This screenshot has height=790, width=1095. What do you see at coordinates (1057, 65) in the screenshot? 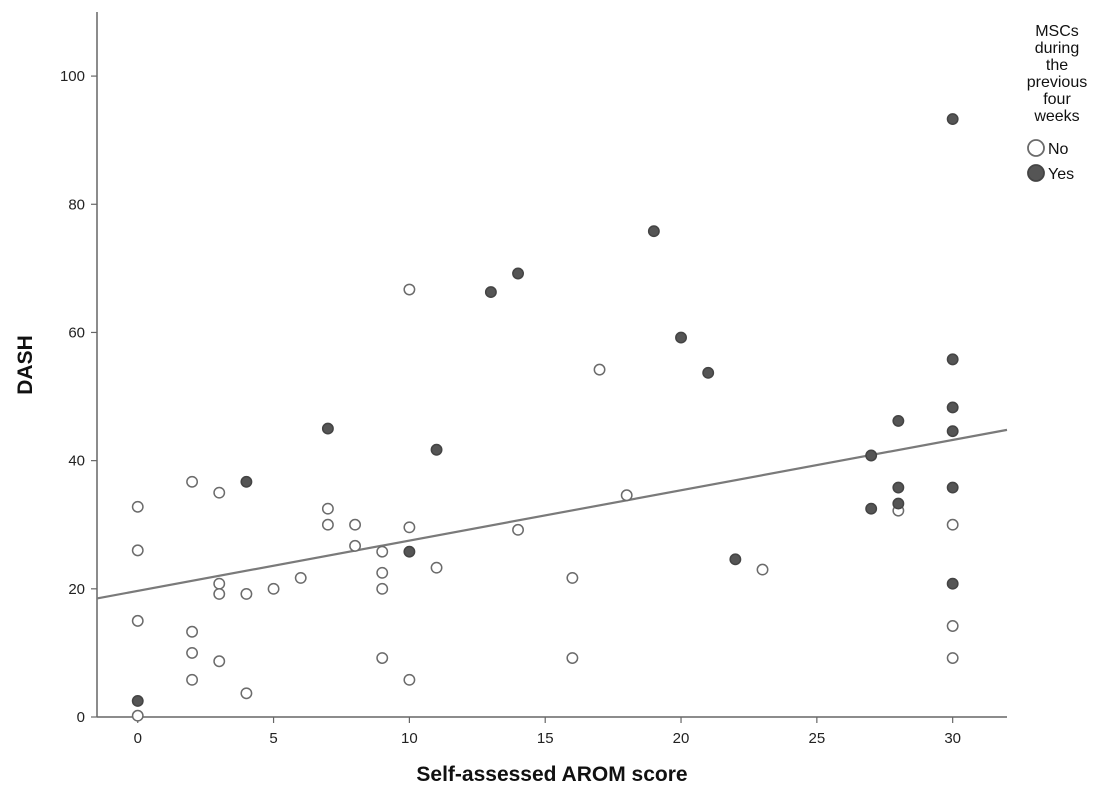
I see `legend-title-line: the` at bounding box center [1057, 65].